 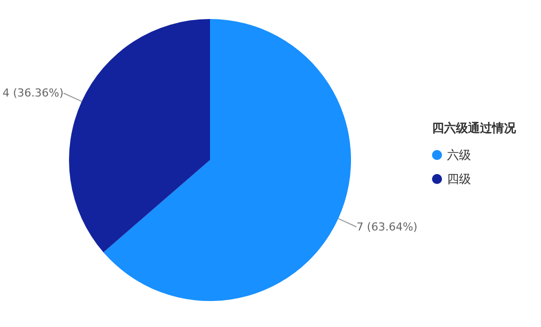 What do you see at coordinates (474, 128) in the screenshot?
I see `legend-title: 四六级通过情况` at bounding box center [474, 128].